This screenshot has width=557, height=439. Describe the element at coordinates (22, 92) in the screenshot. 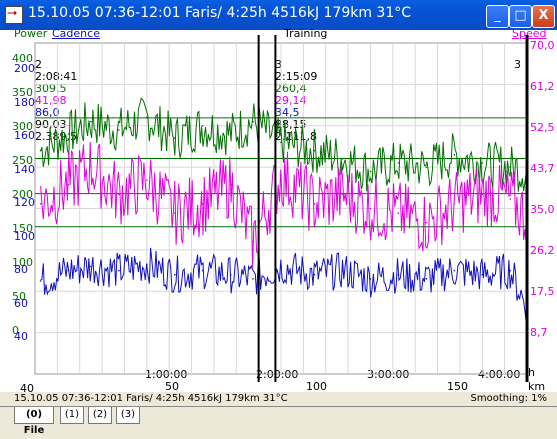

I see `power-axis-tick: 350` at that location.